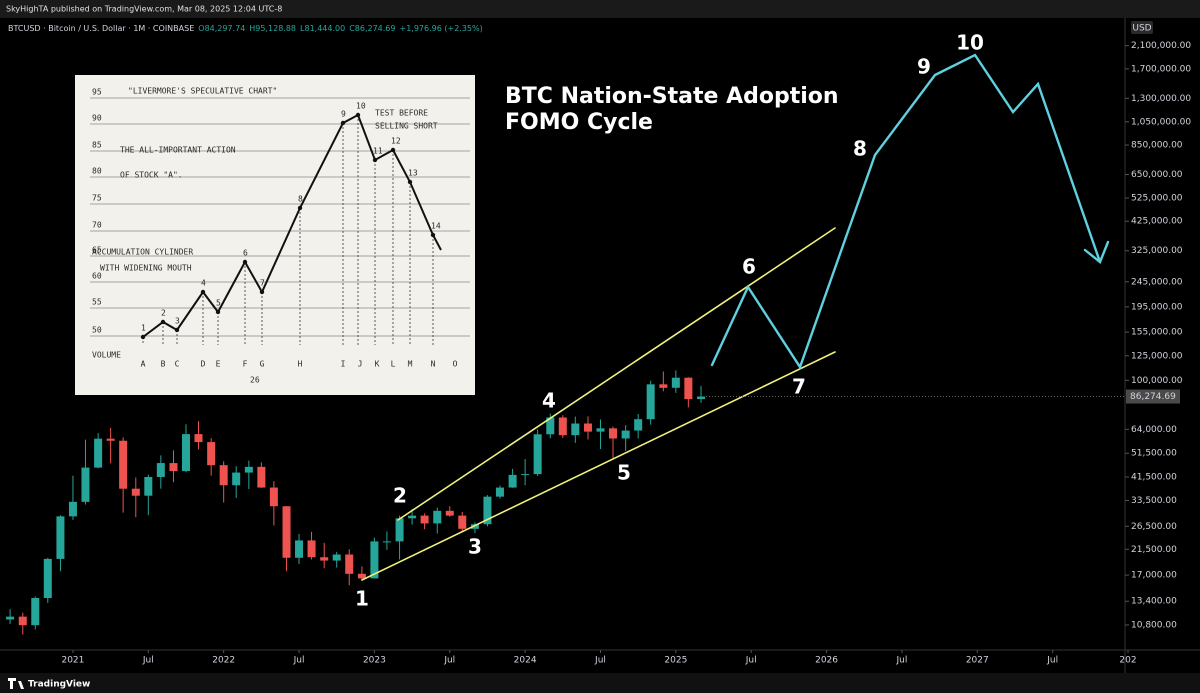 This screenshot has width=1200, height=693. I want to click on y-tick-label: 245,000.00, so click(1157, 282).